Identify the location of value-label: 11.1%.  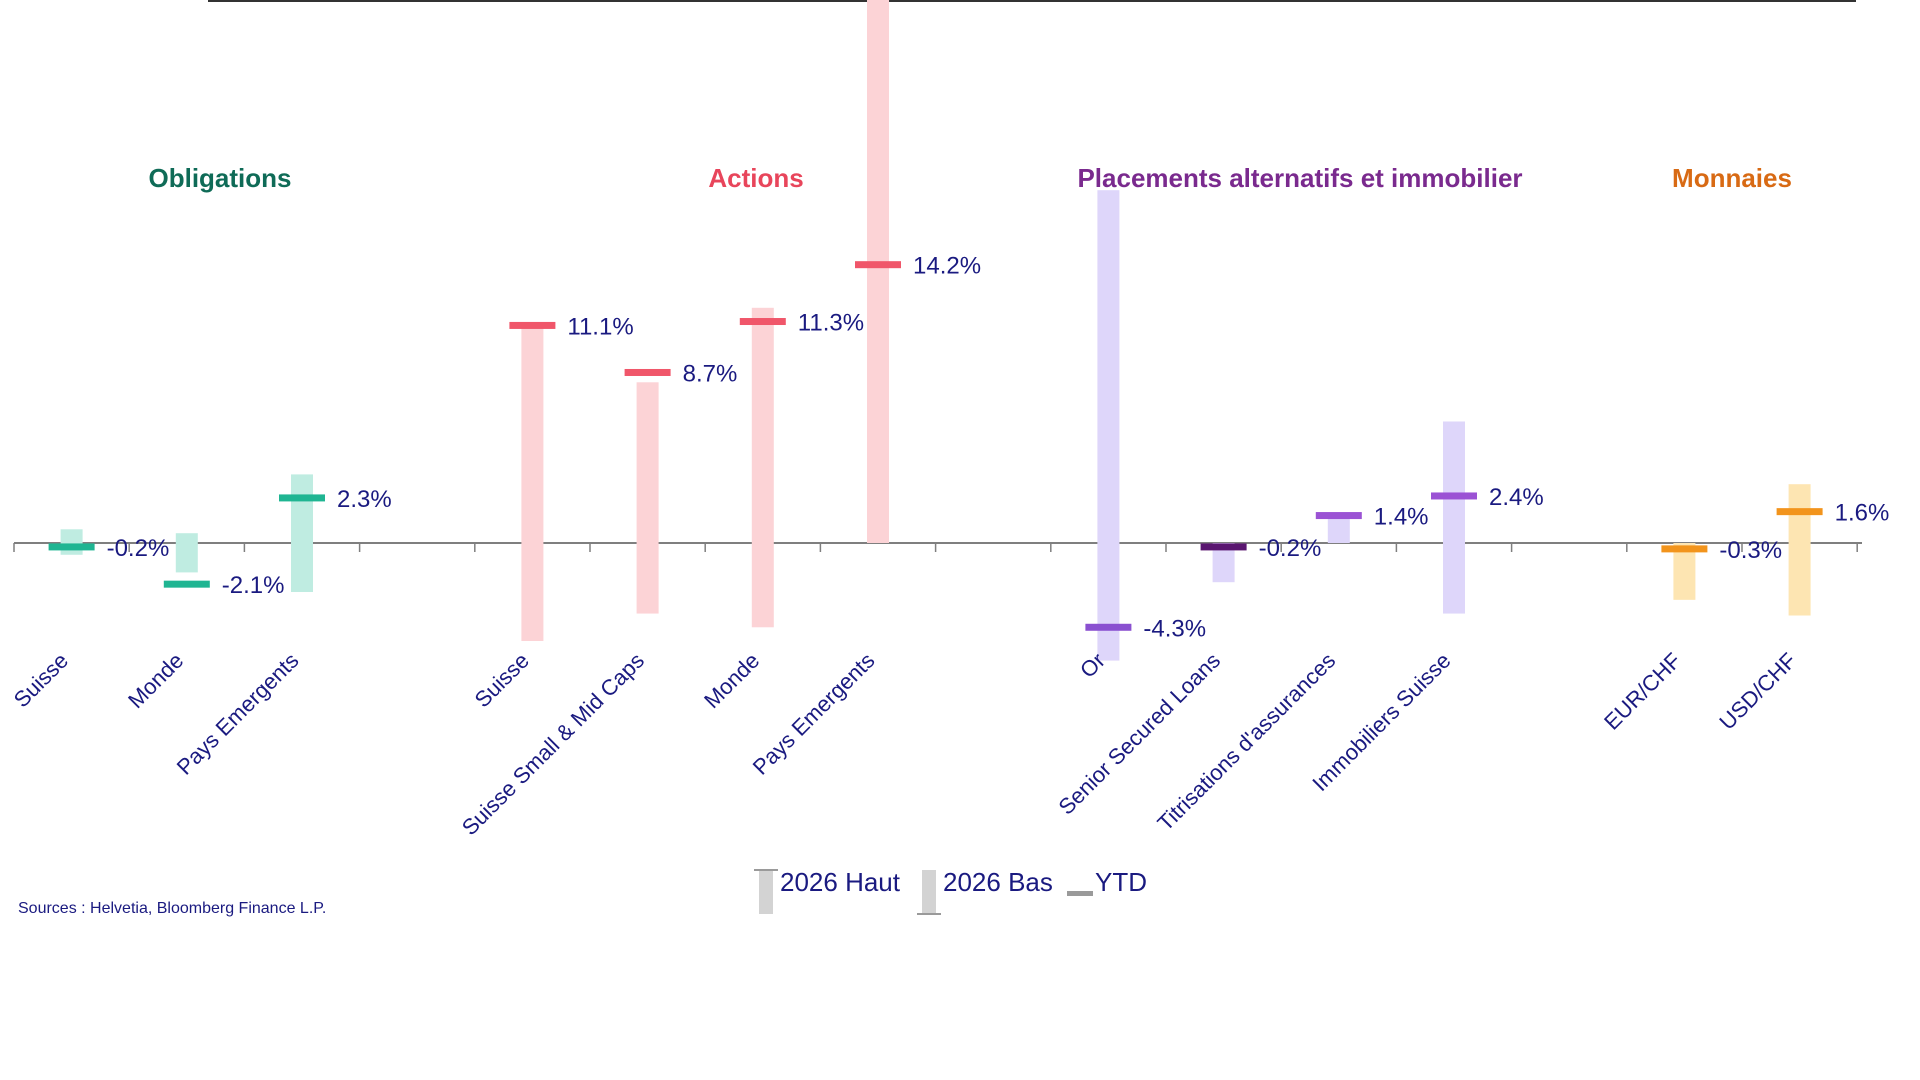
(600, 326).